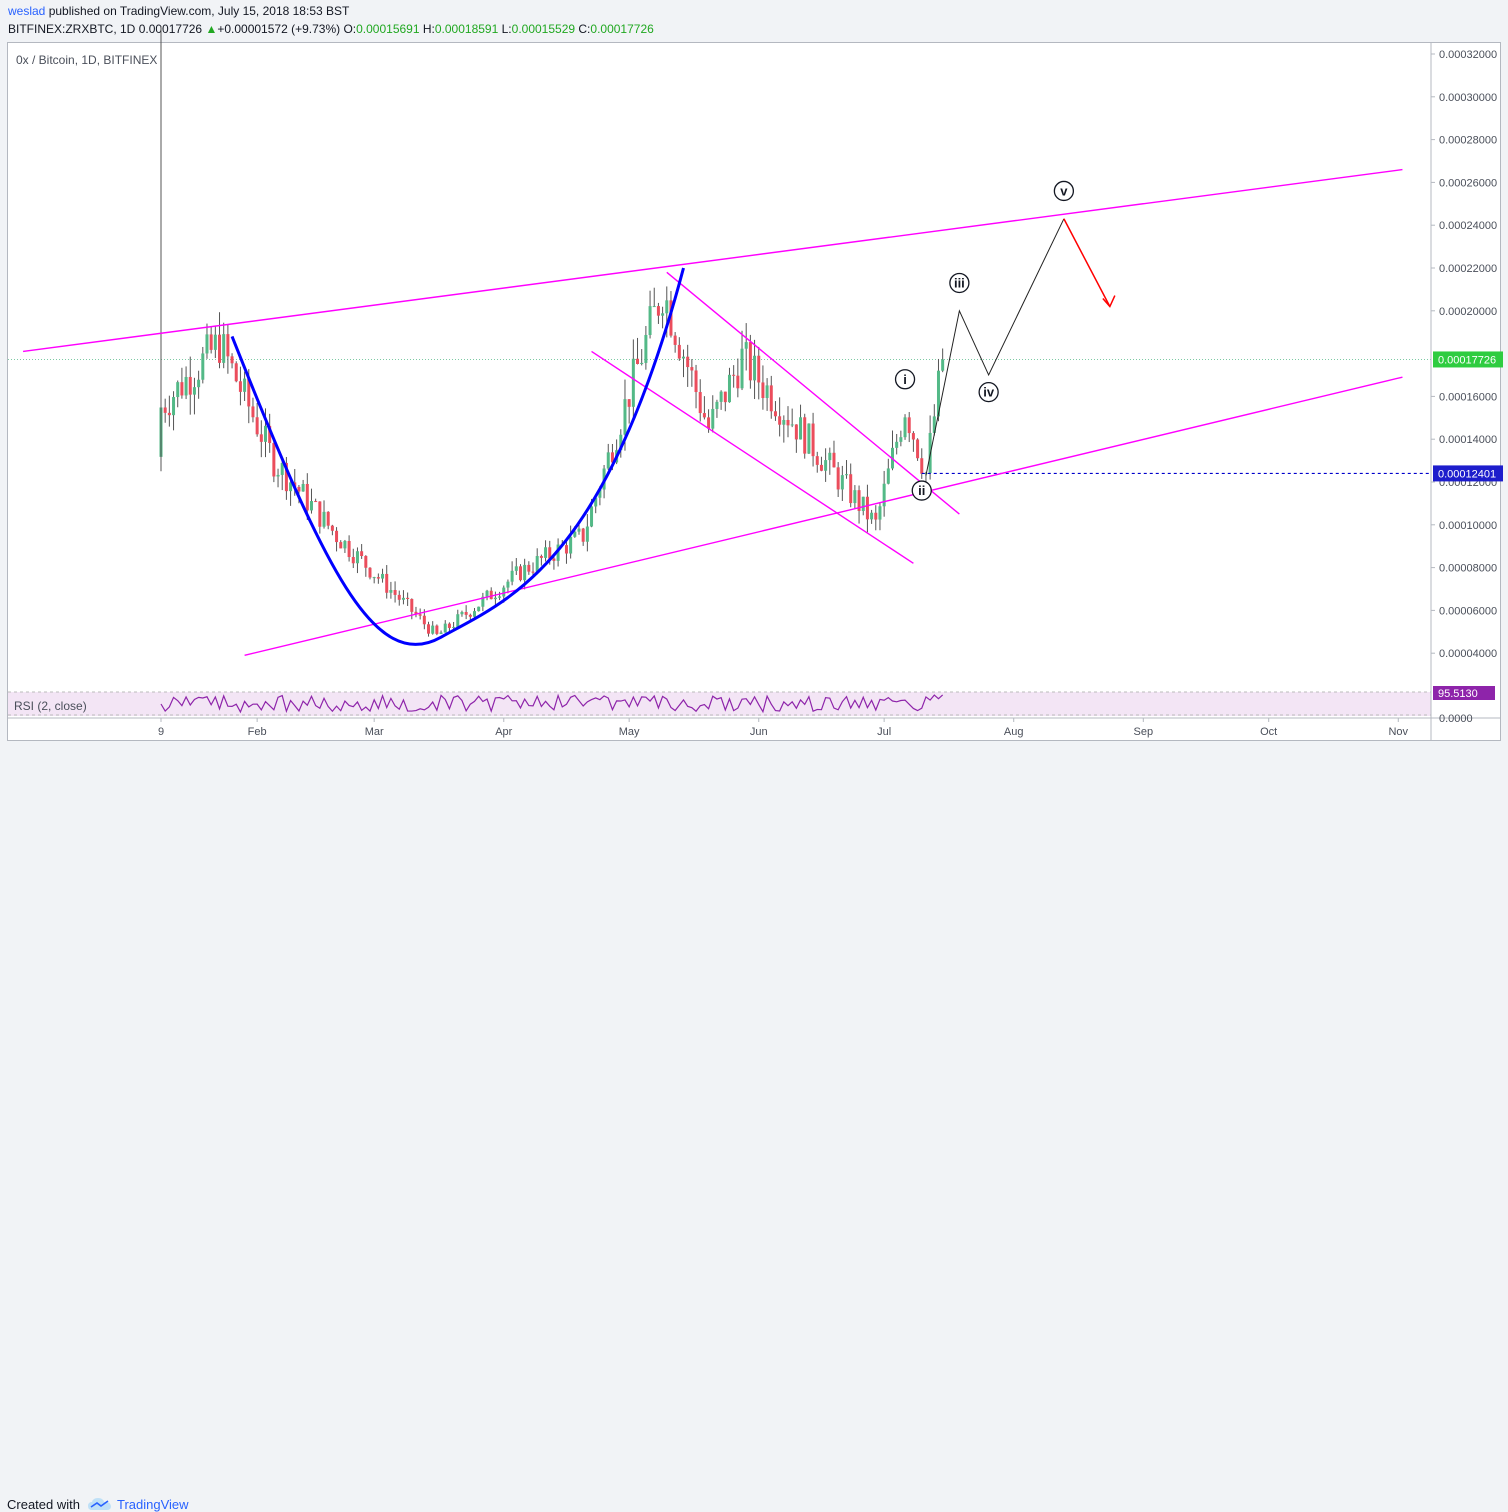 The height and width of the screenshot is (1512, 1508). What do you see at coordinates (72, 29) in the screenshot?
I see `symbol-label: BITFINEX:ZRXBTC, 1D` at bounding box center [72, 29].